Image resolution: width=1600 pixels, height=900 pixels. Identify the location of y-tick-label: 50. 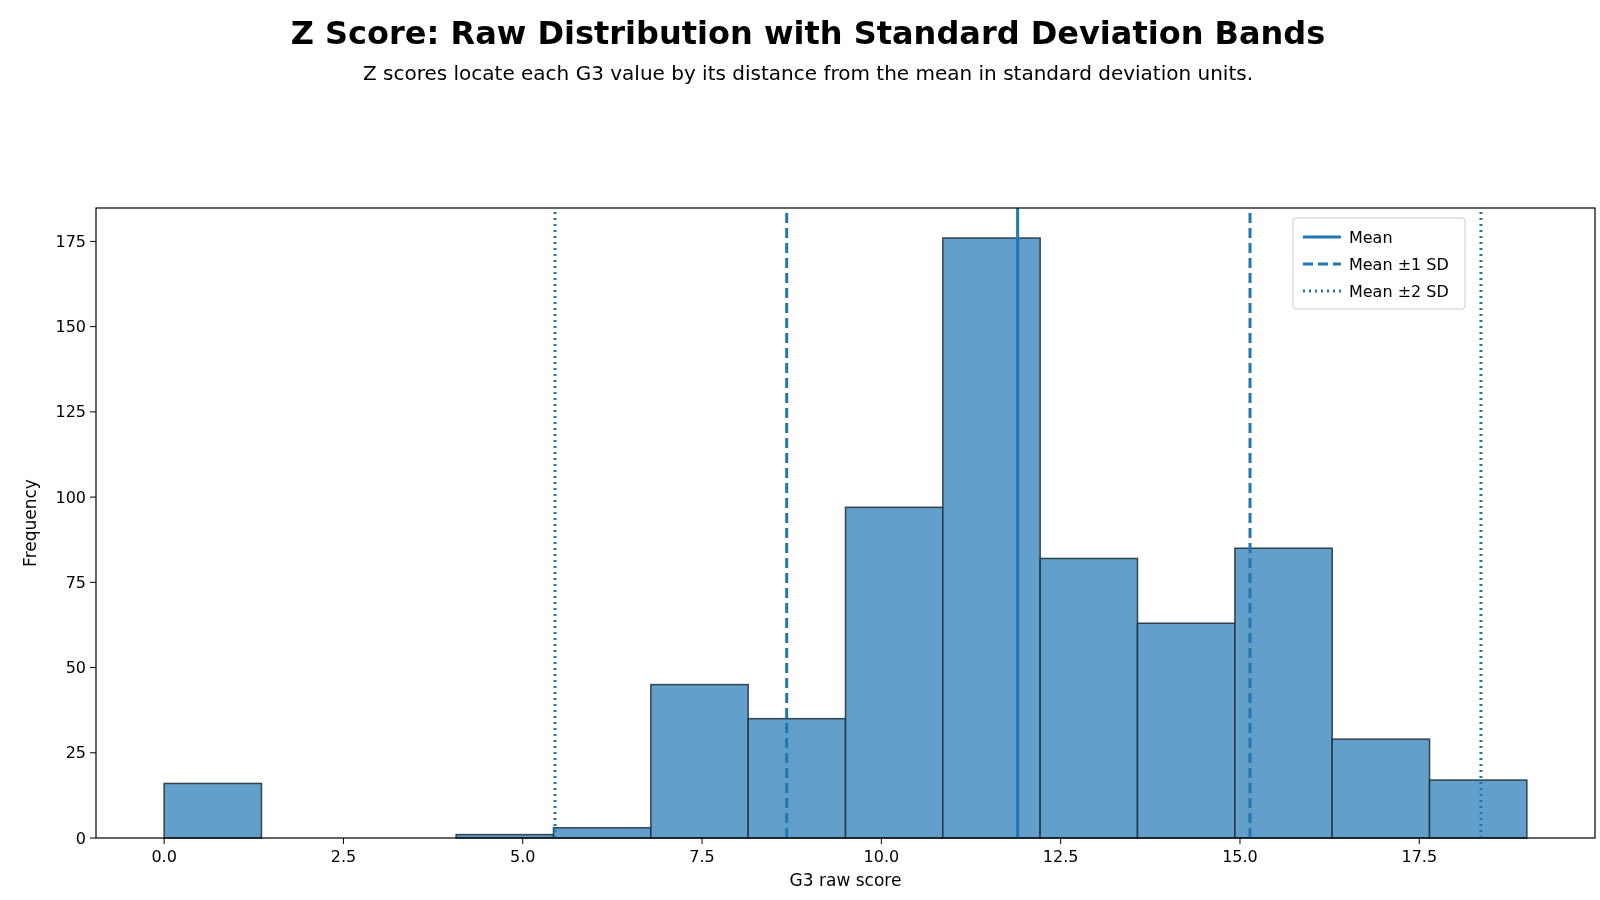
(75, 668).